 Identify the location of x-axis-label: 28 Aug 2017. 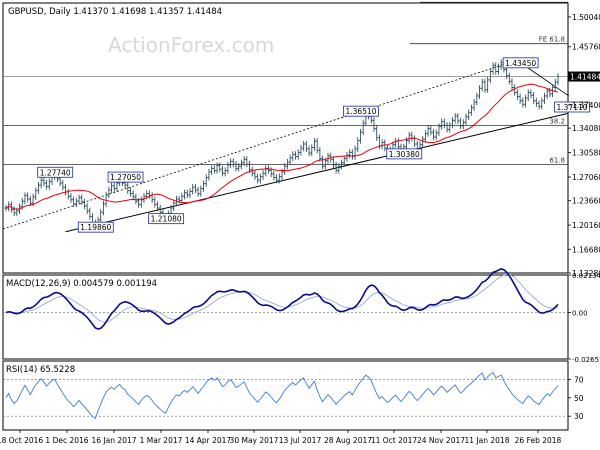
(348, 440).